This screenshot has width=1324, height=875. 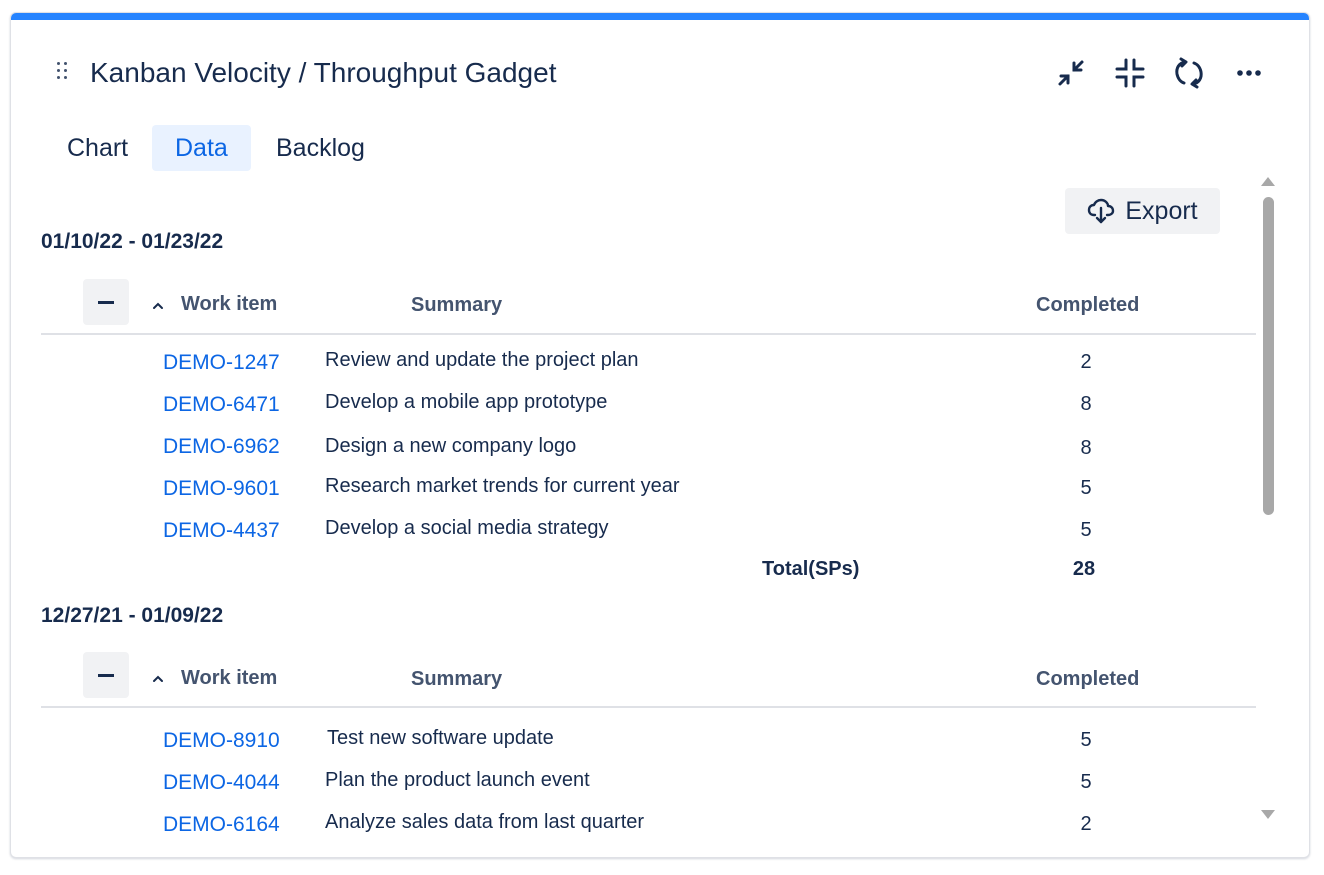 I want to click on table-row: DEMO-8910 Test new software update 5, so click(x=631, y=749).